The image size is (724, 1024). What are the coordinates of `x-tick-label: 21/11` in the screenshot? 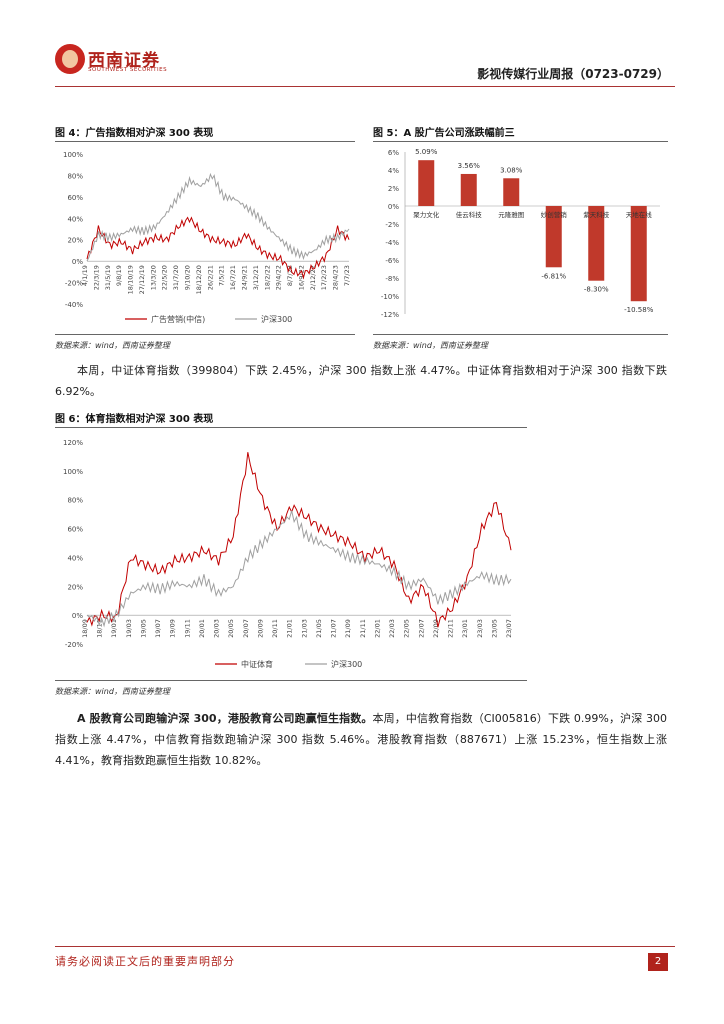 It's located at (363, 628).